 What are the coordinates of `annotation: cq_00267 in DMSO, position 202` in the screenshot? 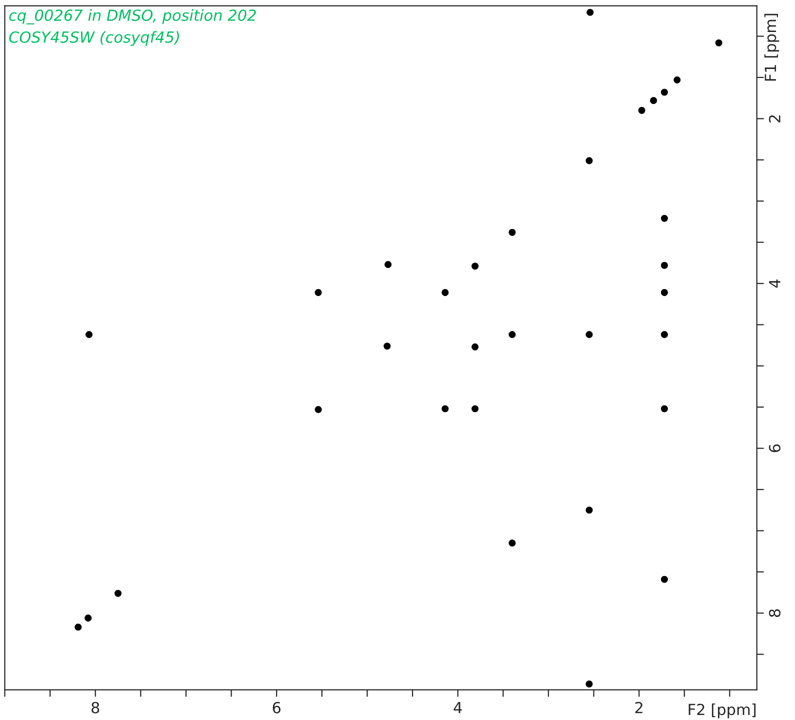 It's located at (132, 16).